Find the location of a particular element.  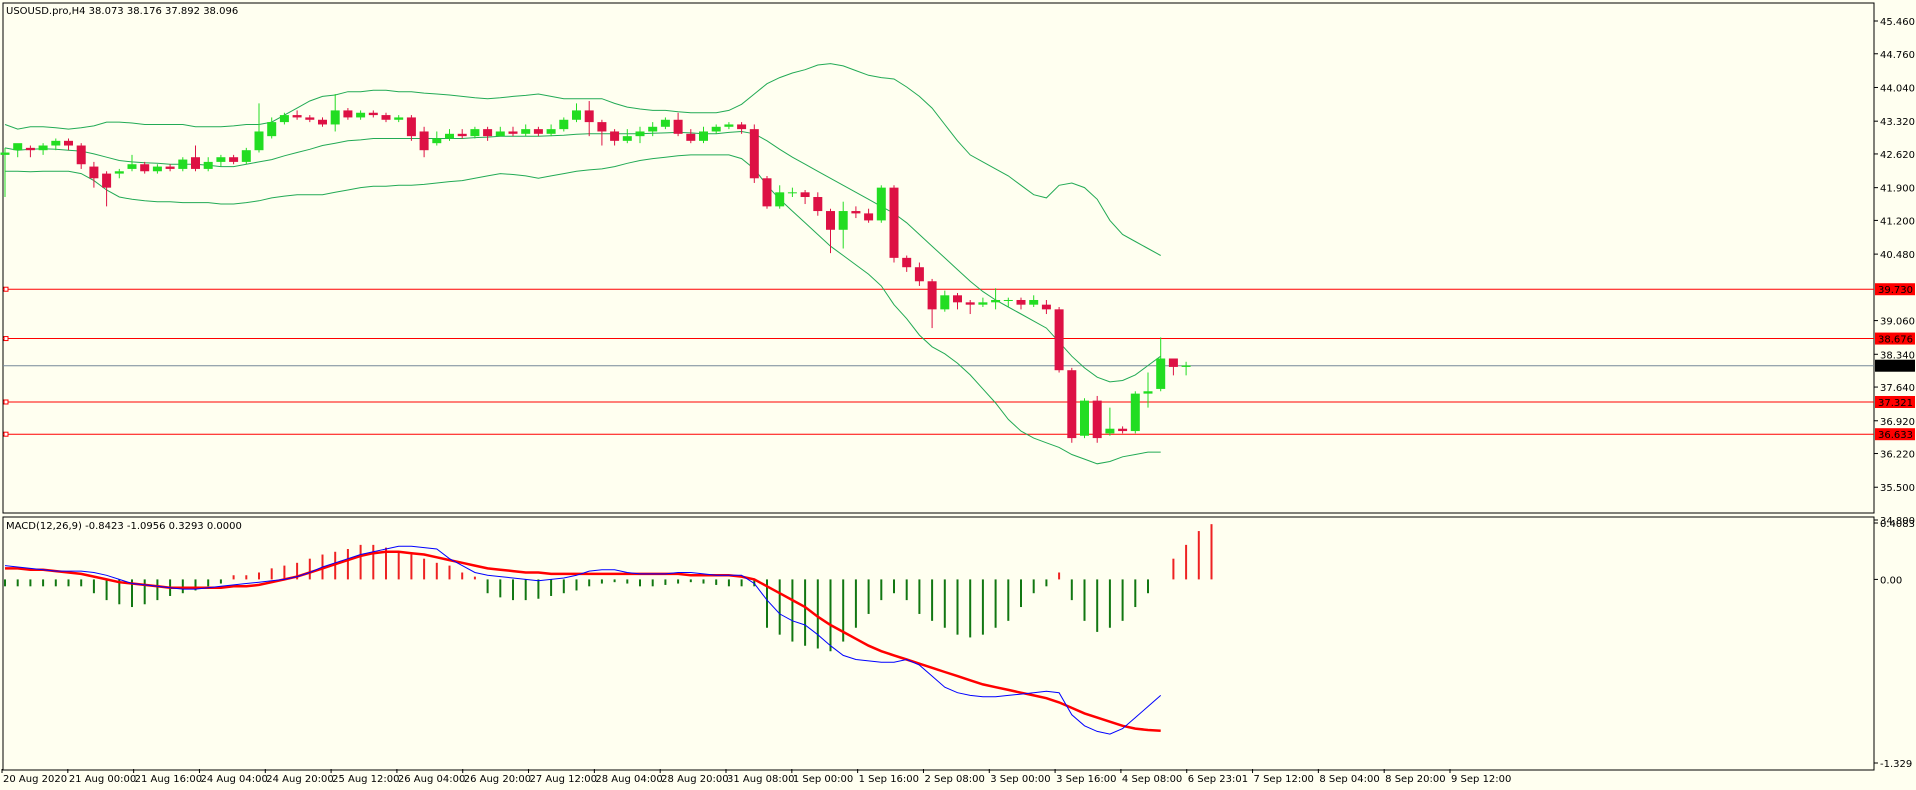

time-tick-label: 26 Aug 04:00 is located at coordinates (431, 779).